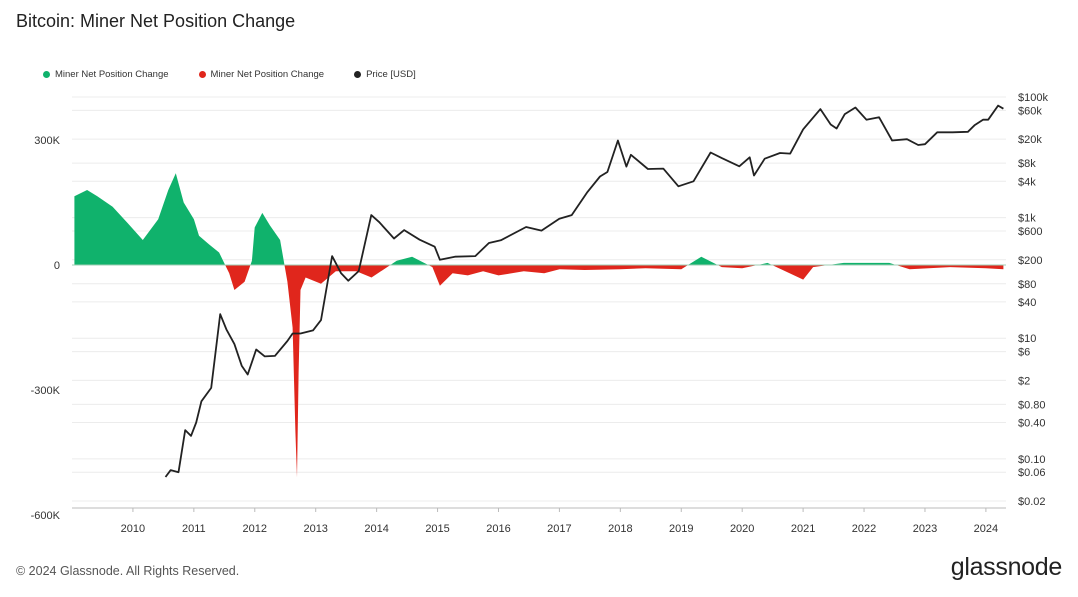  I want to click on x-tick-9: 2019, so click(681, 529).